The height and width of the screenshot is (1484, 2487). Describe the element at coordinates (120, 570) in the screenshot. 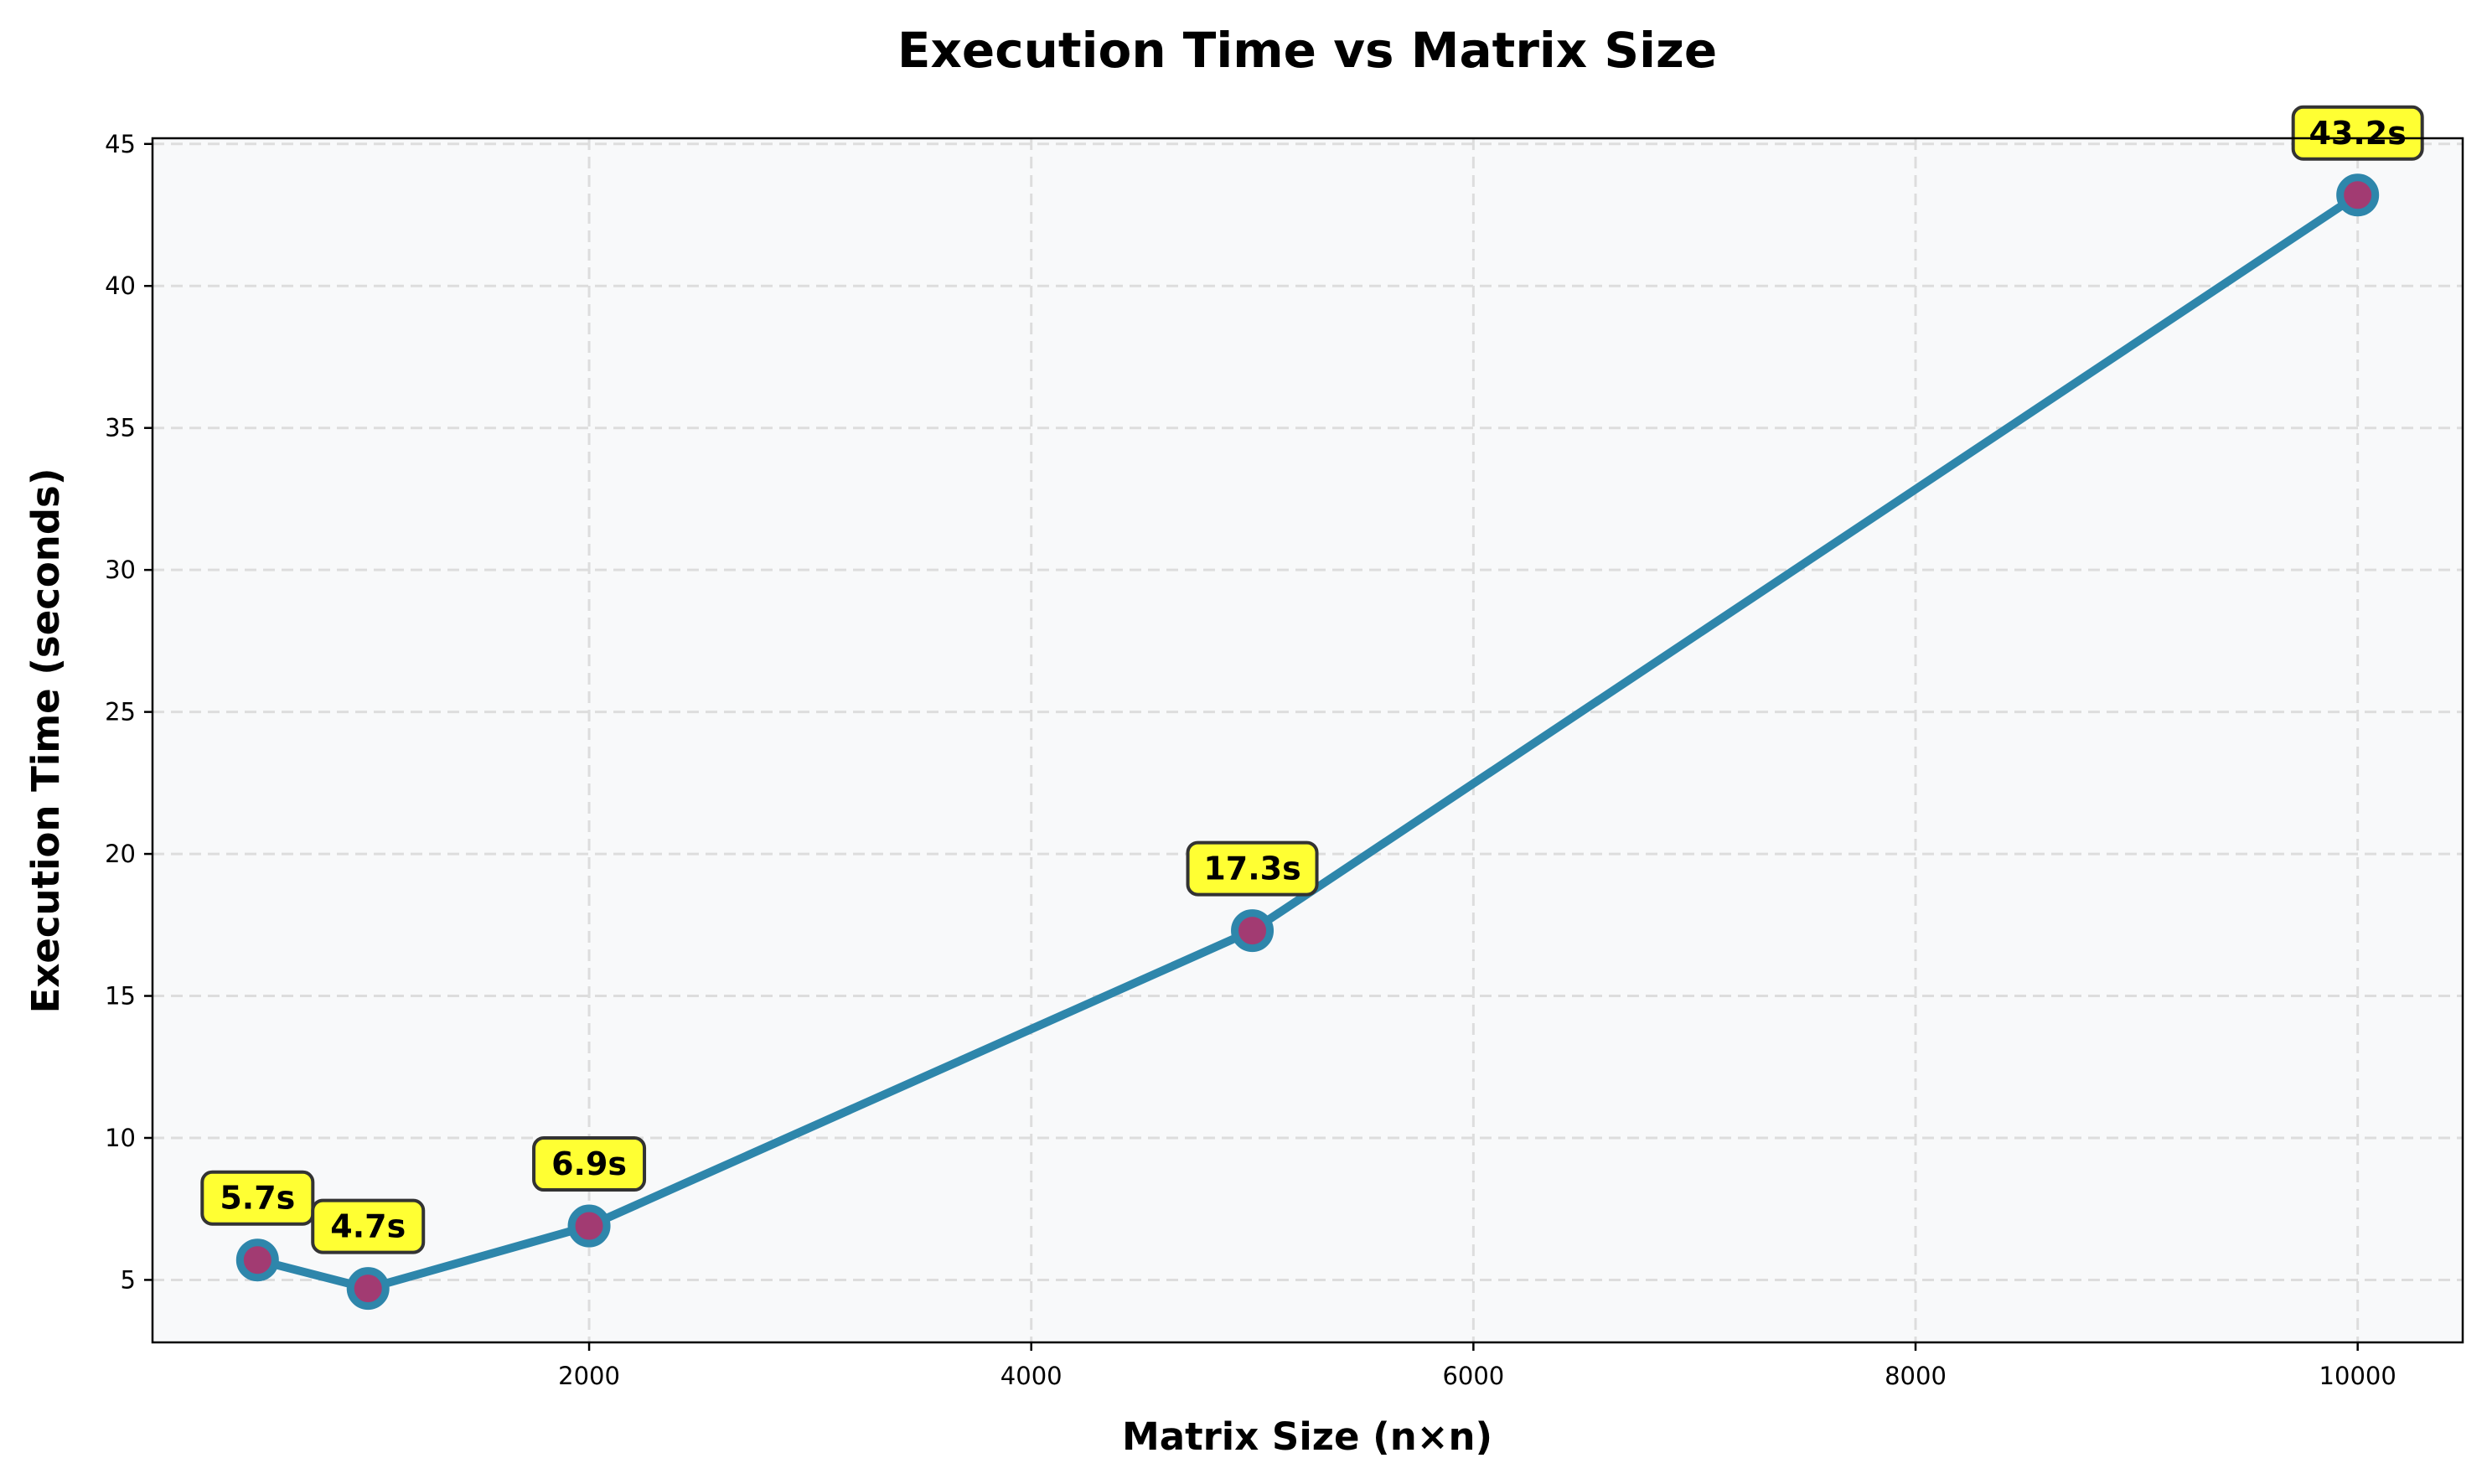

I see `y-tick-label: 30` at that location.